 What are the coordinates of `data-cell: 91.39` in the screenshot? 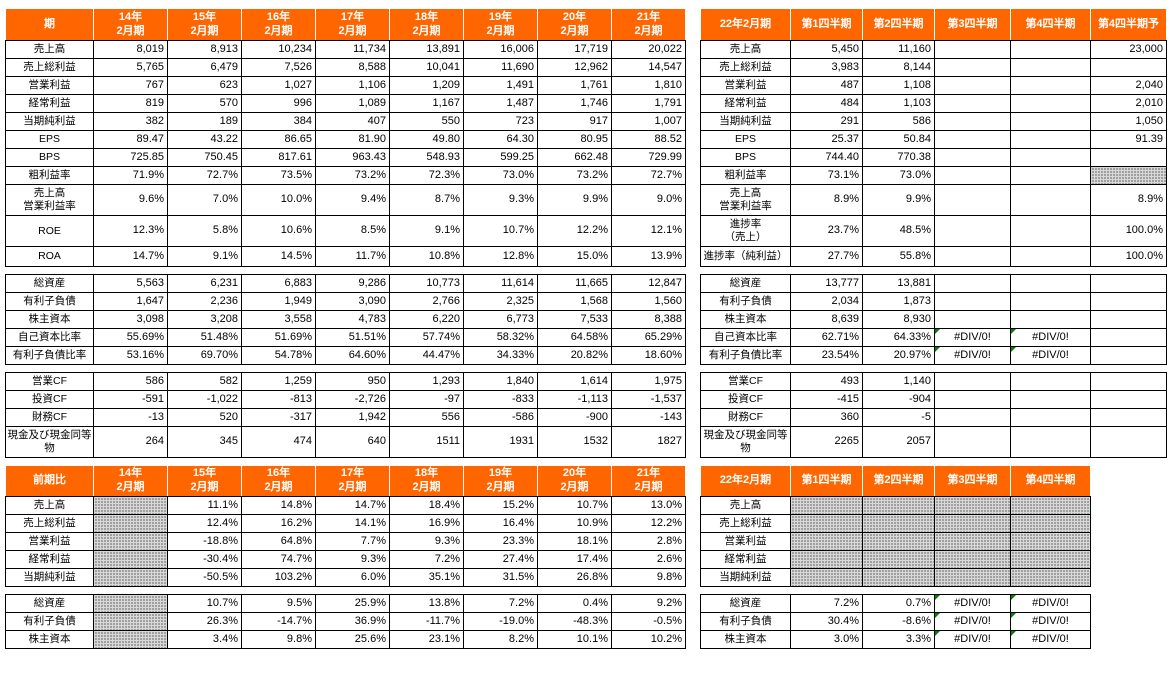 It's located at (1128, 139).